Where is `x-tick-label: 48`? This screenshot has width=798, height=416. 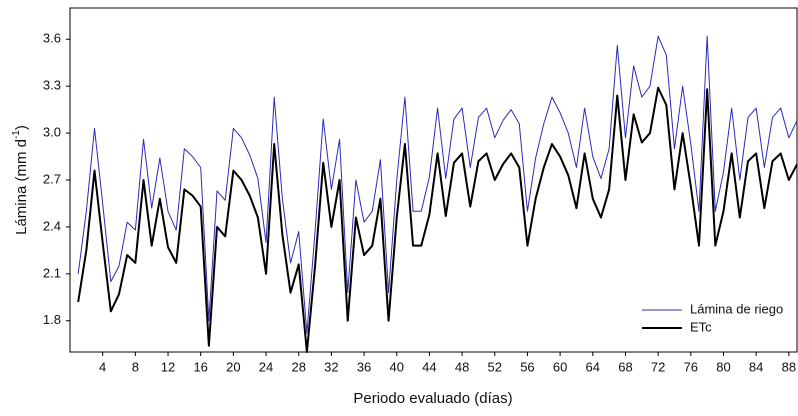 x-tick-label: 48 is located at coordinates (462, 366).